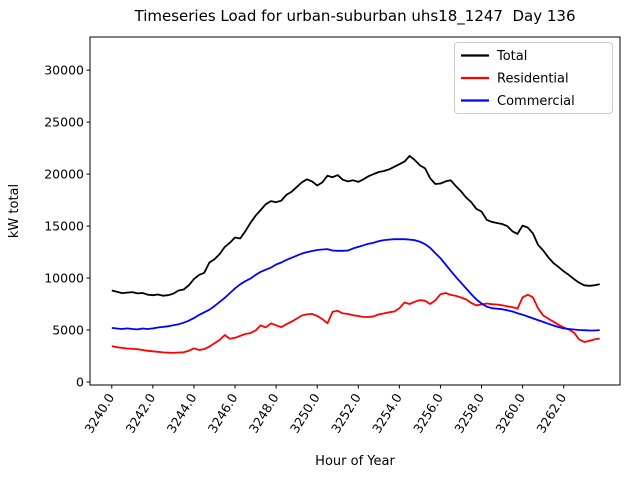 The image size is (640, 480). What do you see at coordinates (355, 323) in the screenshot?
I see `series-line-residential` at bounding box center [355, 323].